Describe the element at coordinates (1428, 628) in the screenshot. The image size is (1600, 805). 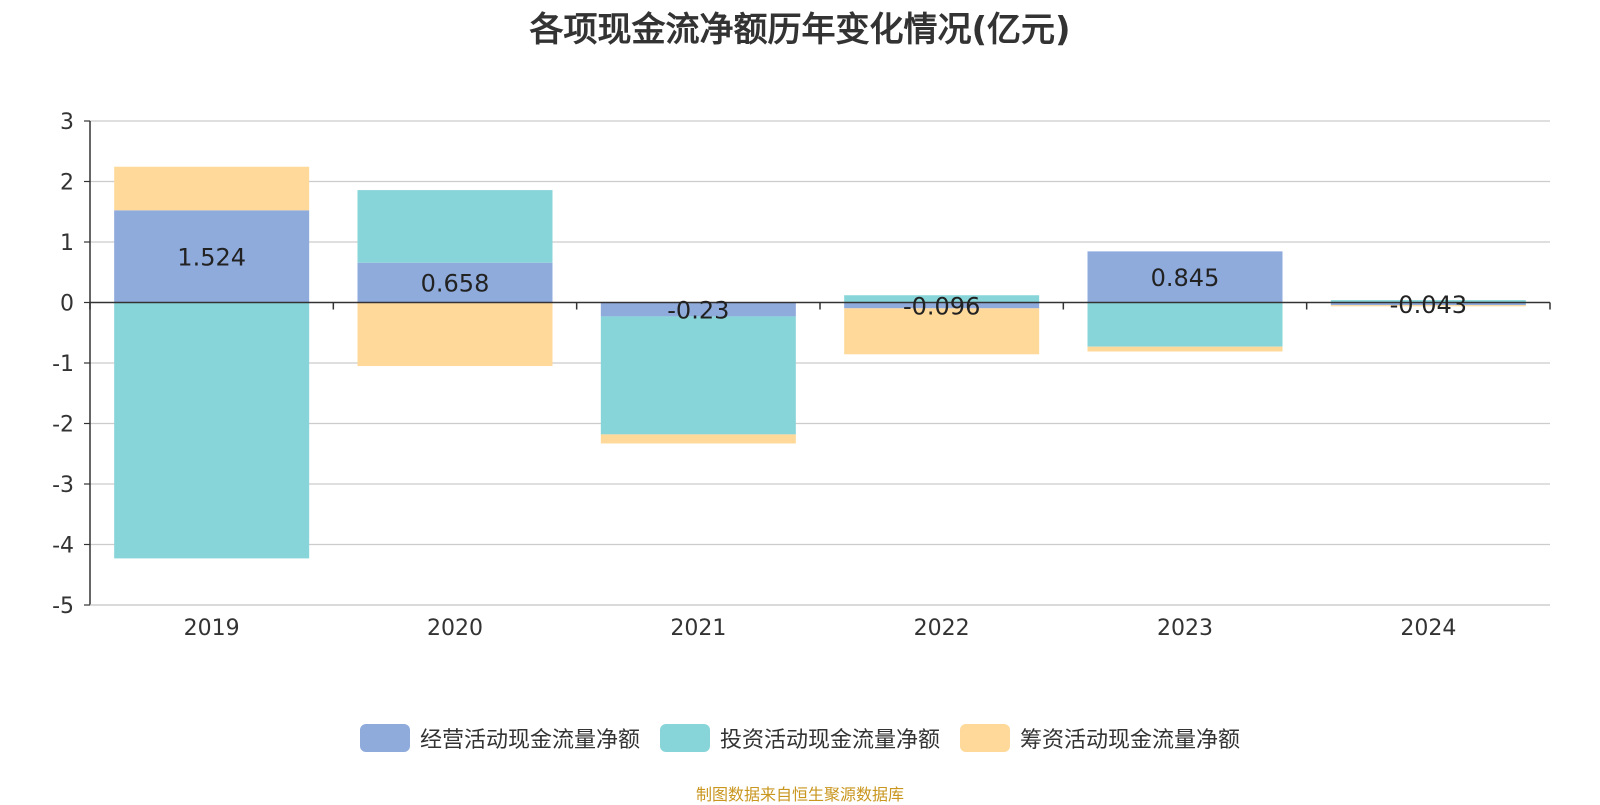
I see `x-tick-label: 2024` at that location.